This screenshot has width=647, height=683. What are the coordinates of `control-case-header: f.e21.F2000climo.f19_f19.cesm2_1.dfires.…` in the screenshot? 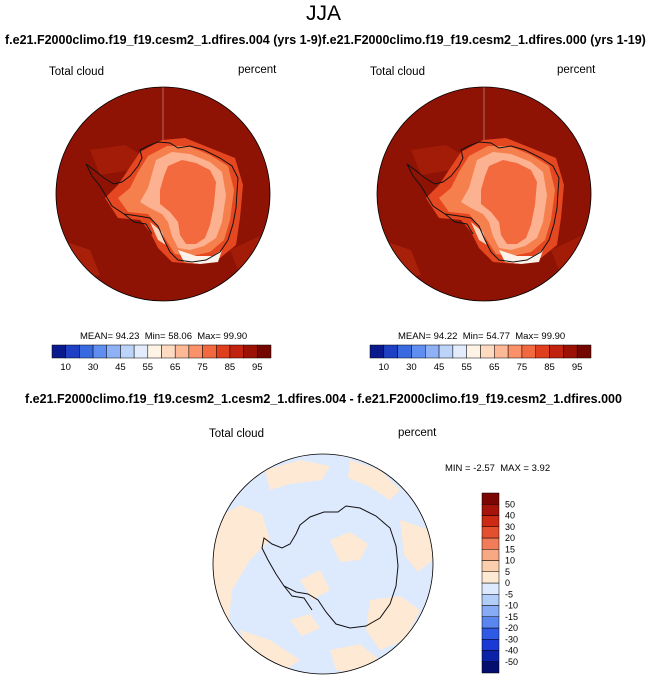 It's located at (484, 40).